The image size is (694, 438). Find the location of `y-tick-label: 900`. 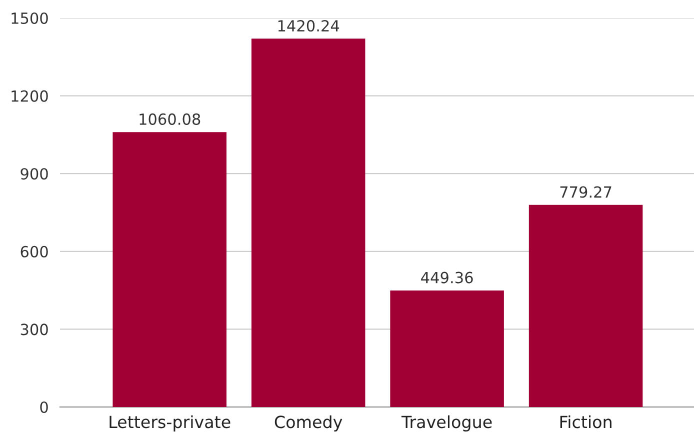

y-tick-label: 900 is located at coordinates (34, 174).